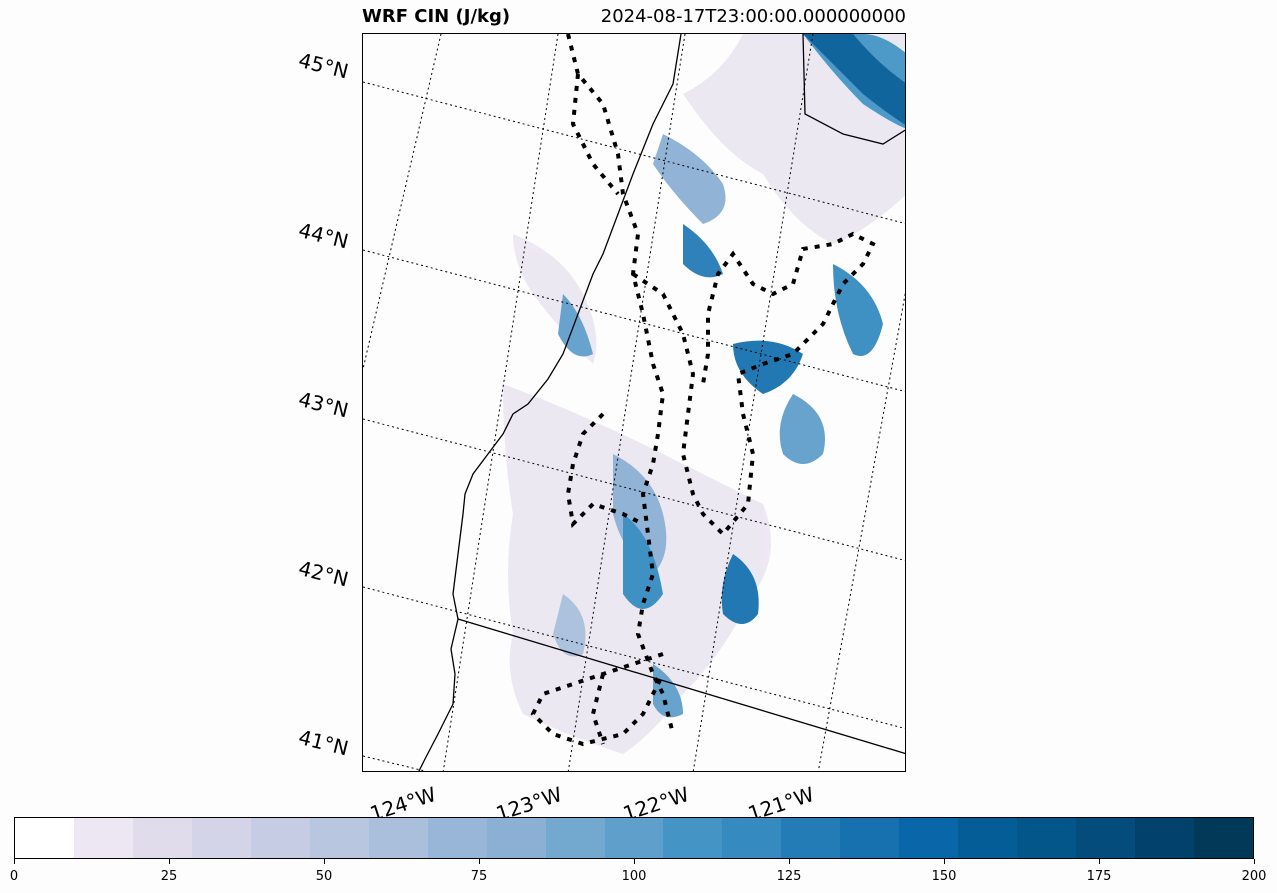  Describe the element at coordinates (323, 66) in the screenshot. I see `lat-label-45: 45°N` at that location.